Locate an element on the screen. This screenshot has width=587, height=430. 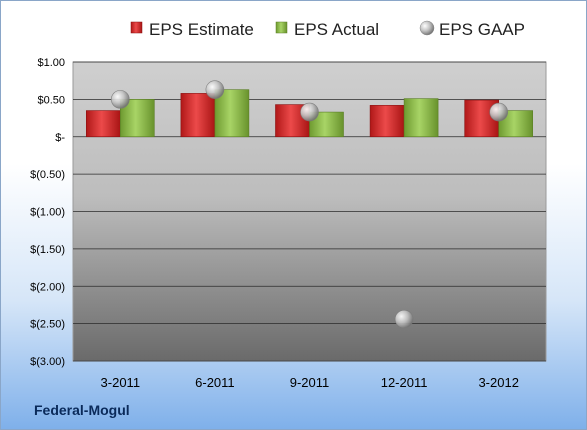
legend: EPS Estimate EPS Actual EPS GAAP is located at coordinates (327, 29).